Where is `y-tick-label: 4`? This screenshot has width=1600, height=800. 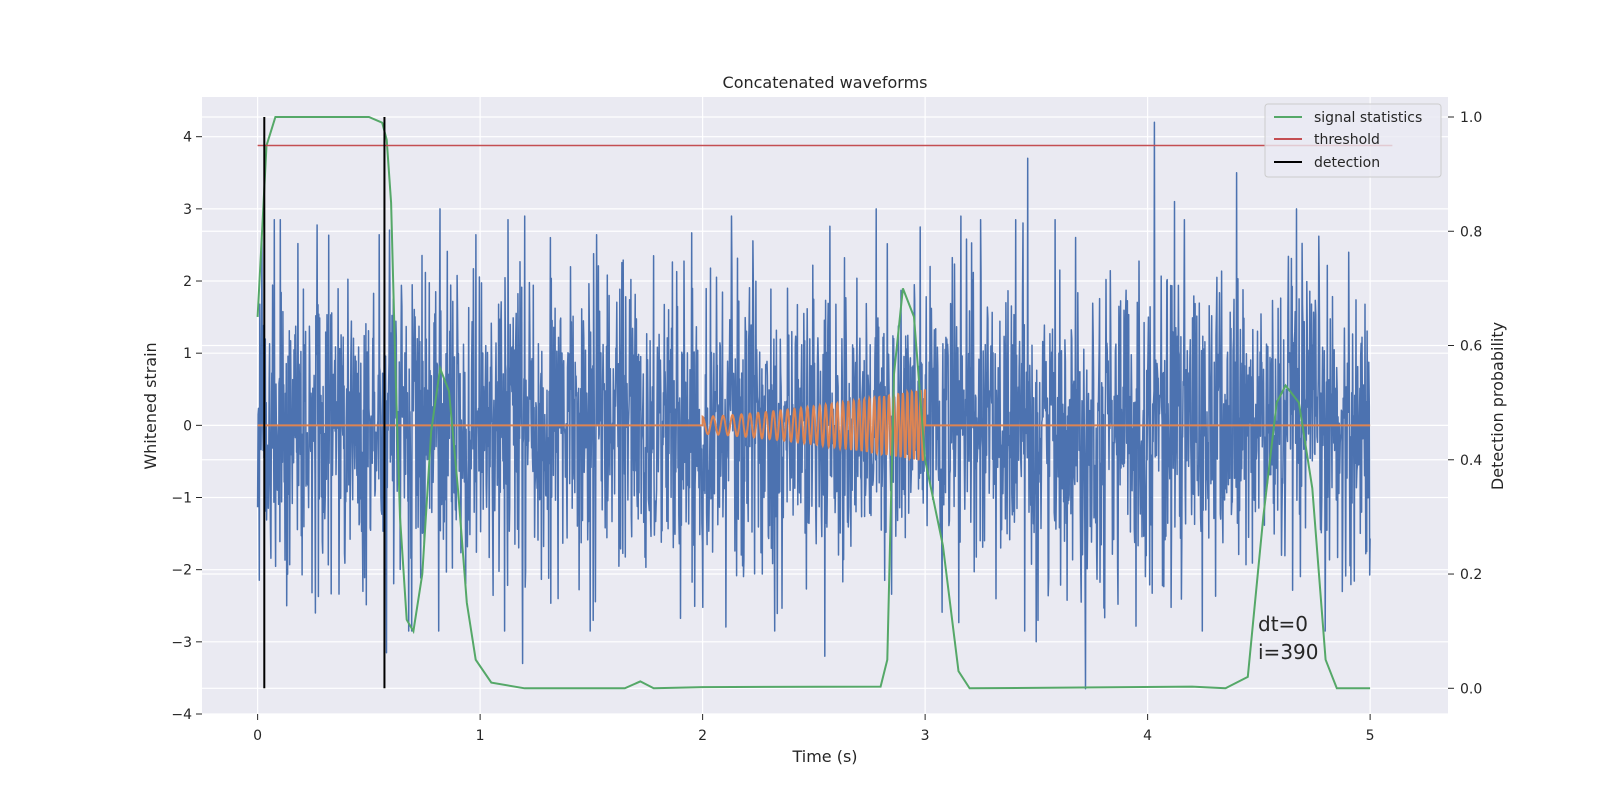
y-tick-label: 4 is located at coordinates (187, 138).